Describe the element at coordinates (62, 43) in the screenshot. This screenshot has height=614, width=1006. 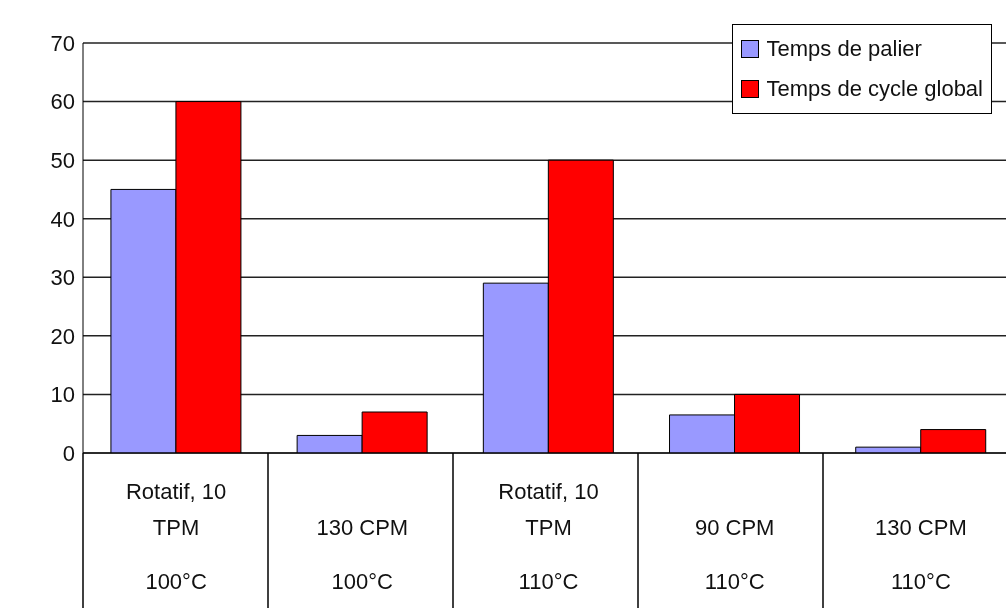
I see `y-tick-label: 70` at that location.